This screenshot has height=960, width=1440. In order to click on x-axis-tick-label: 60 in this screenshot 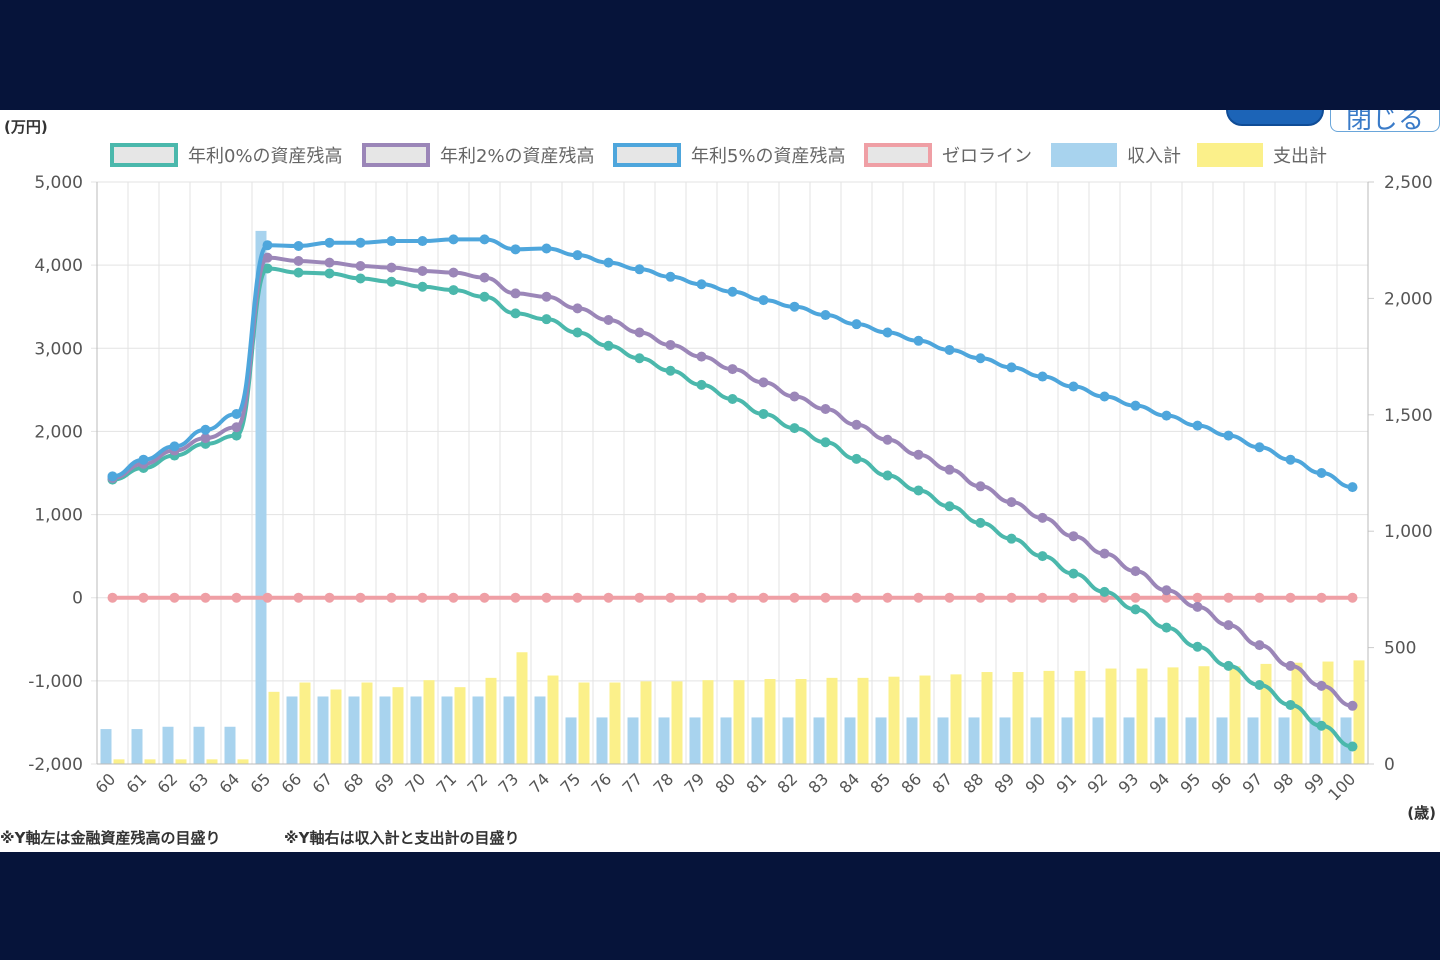, I will do `click(105, 783)`.